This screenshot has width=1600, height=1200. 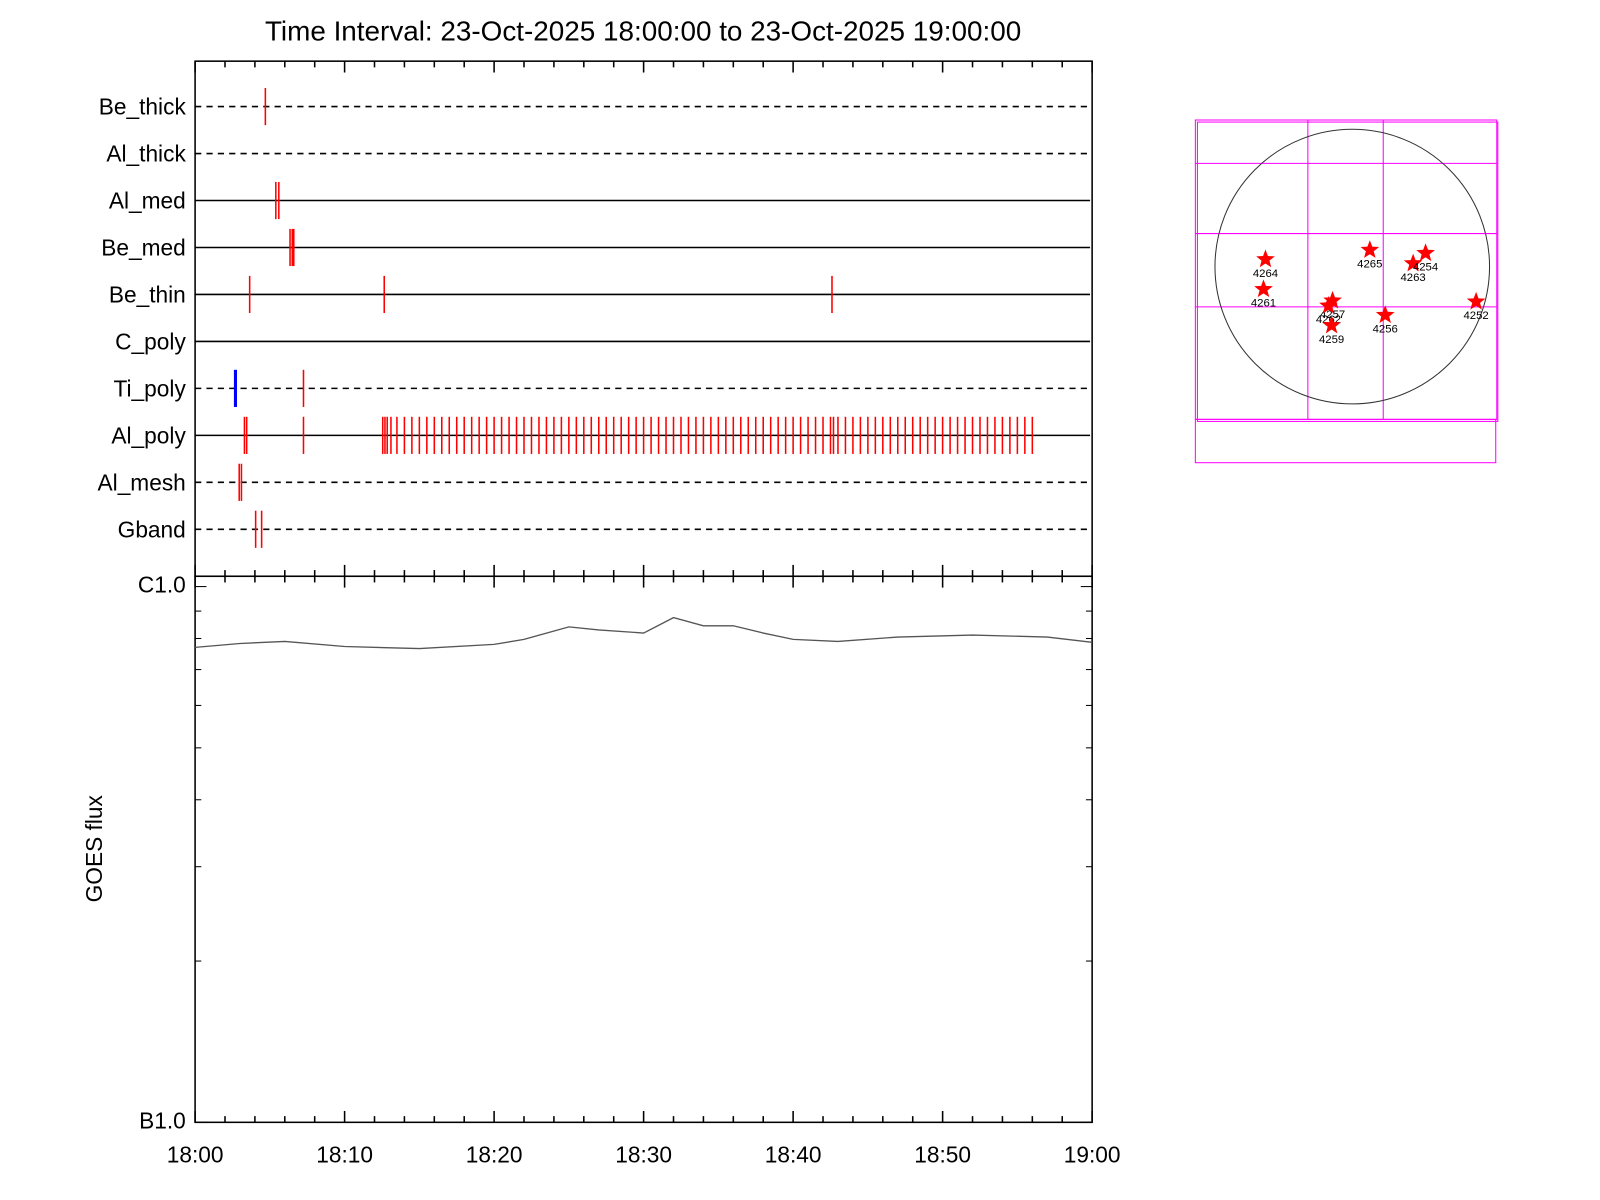 I want to click on y-tick-label: B1.0, so click(x=162, y=1120).